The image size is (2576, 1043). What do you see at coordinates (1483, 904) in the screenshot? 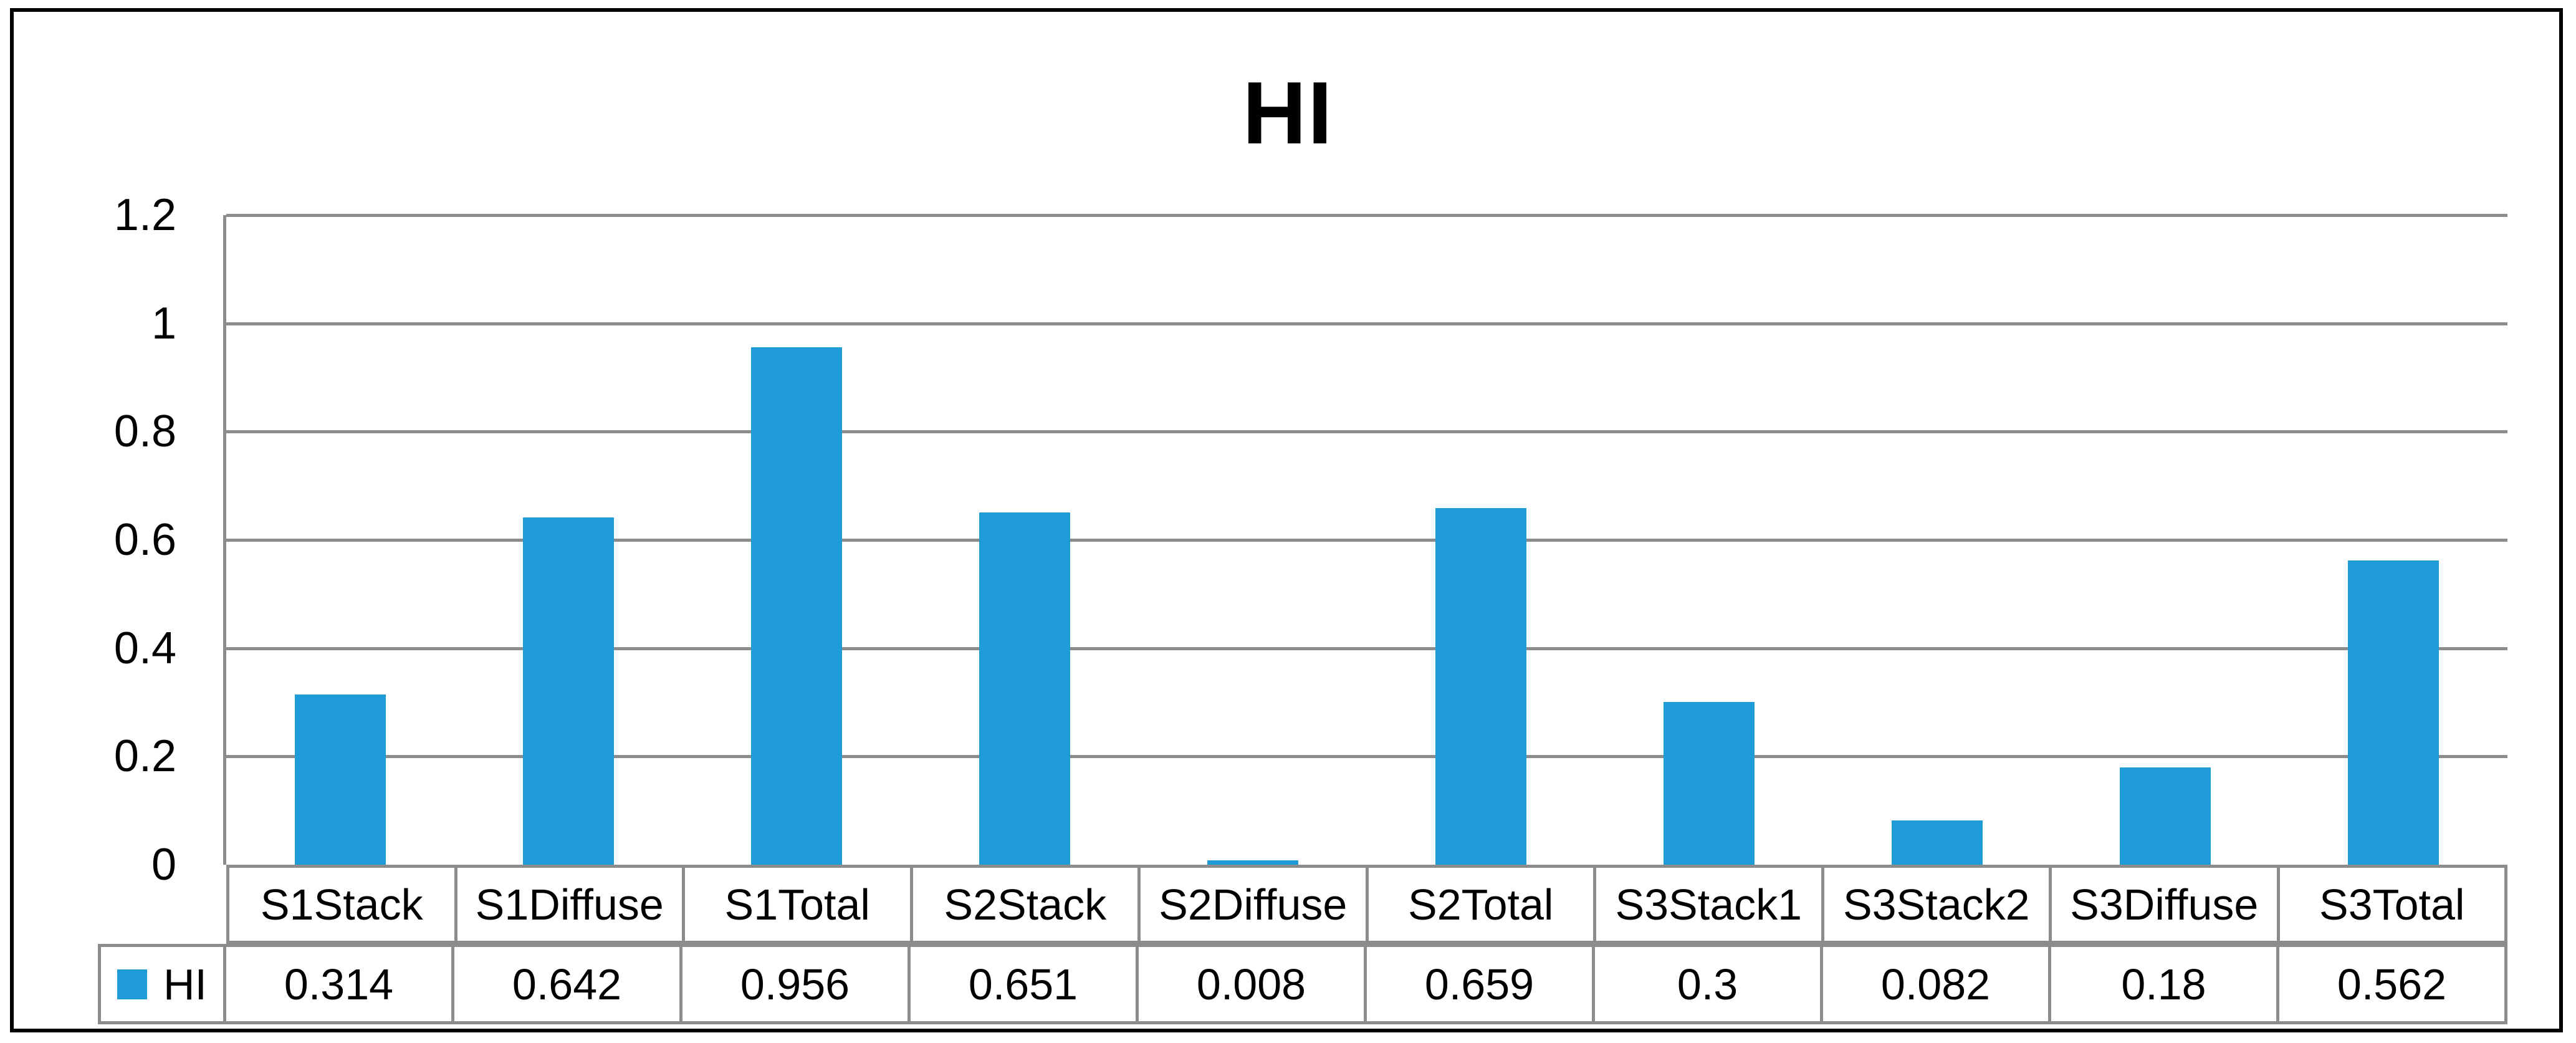
I see `category-cell-S2Total: S2Total` at bounding box center [1483, 904].